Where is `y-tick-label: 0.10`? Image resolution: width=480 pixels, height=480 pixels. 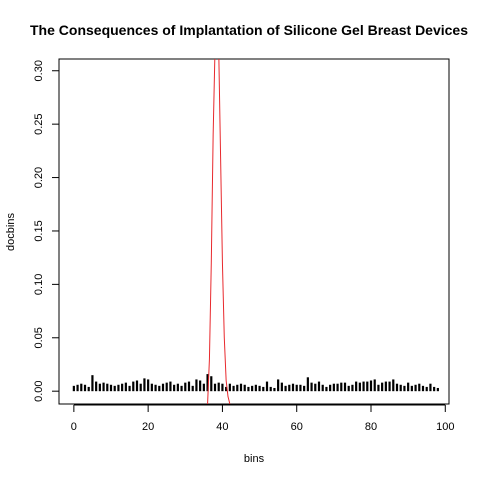
y-tick-label: 0.10 is located at coordinates (39, 284).